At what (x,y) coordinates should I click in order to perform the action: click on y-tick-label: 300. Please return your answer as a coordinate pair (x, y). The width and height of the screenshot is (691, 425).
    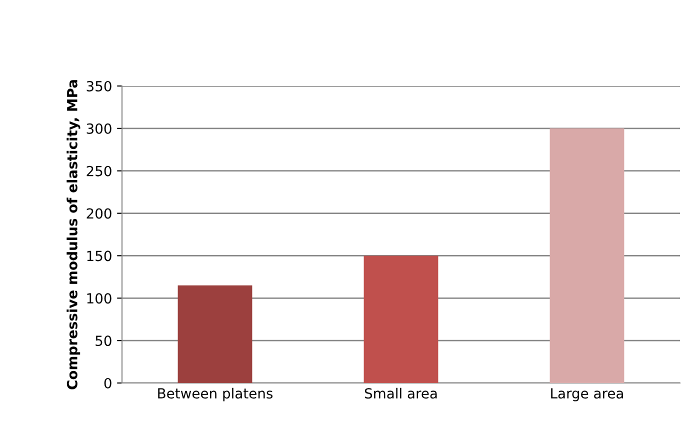
    Looking at the image, I should click on (99, 128).